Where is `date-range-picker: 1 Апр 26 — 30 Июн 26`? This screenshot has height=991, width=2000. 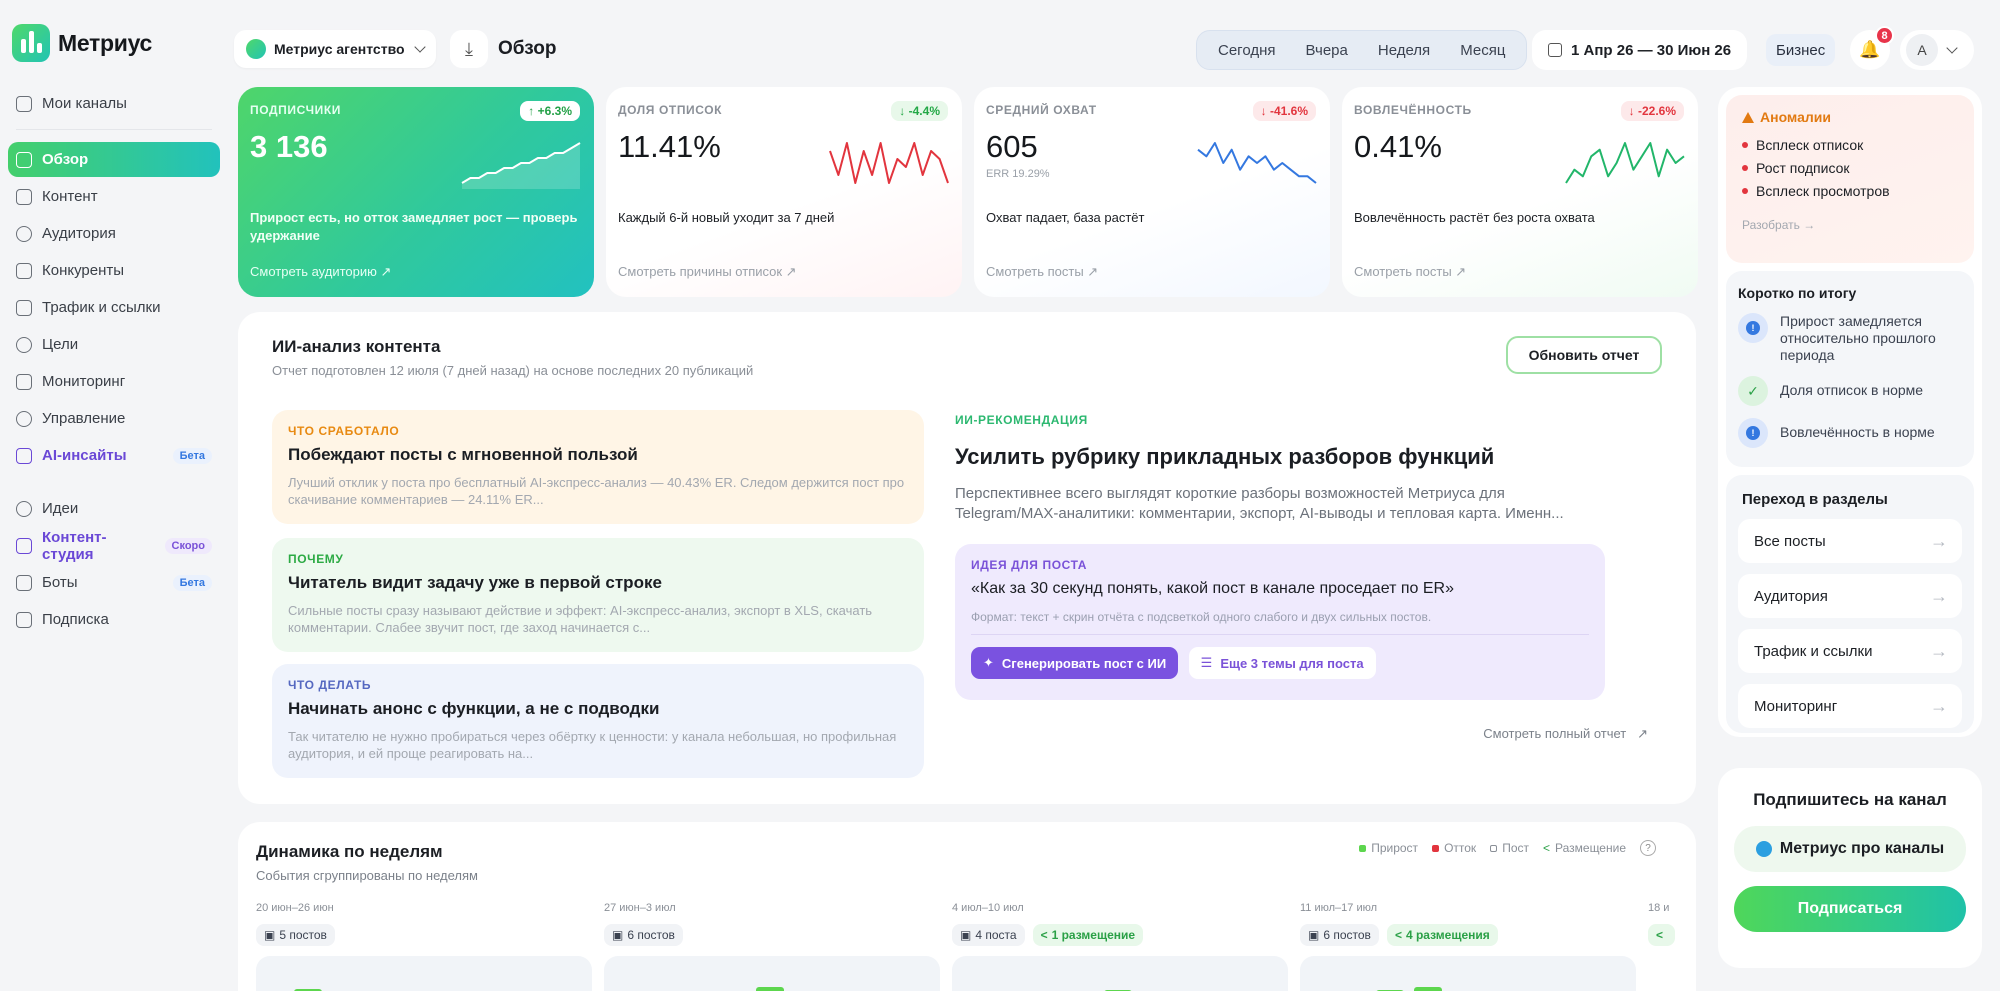 date-range-picker: 1 Апр 26 — 30 Июн 26 is located at coordinates (1640, 50).